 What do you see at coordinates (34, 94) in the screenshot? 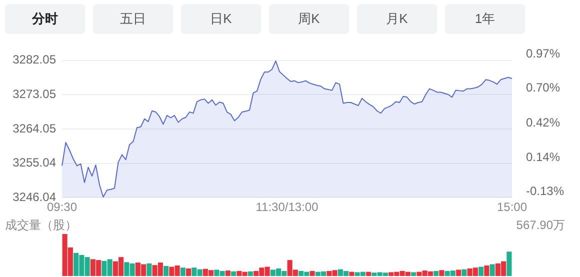
I see `y-tick-label: 3273.05` at bounding box center [34, 94].